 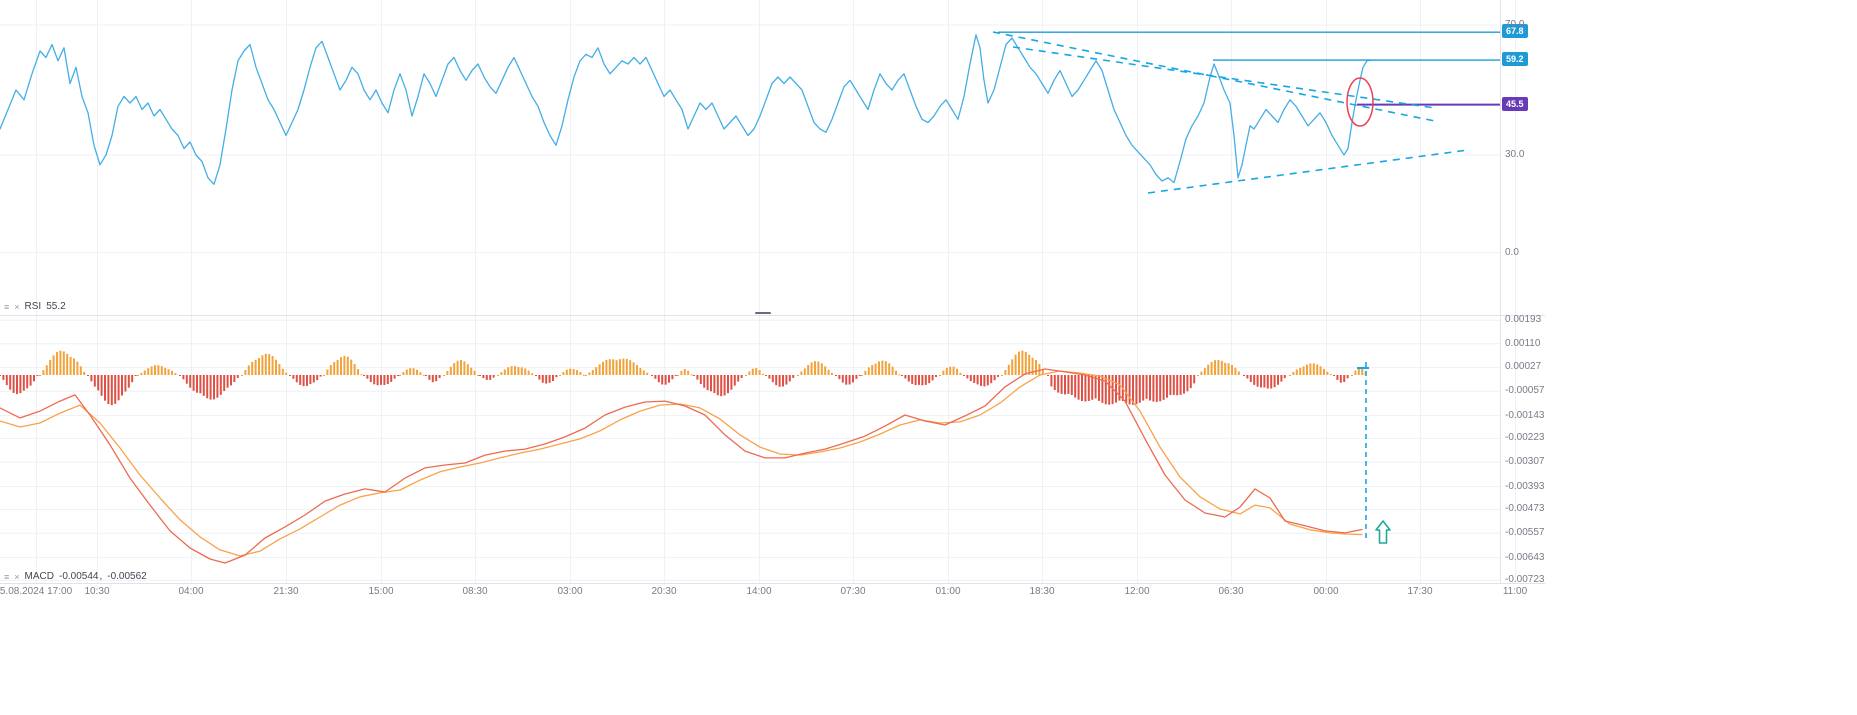 What do you see at coordinates (127, 576) in the screenshot?
I see `macd-legend-value-2: -0.00562` at bounding box center [127, 576].